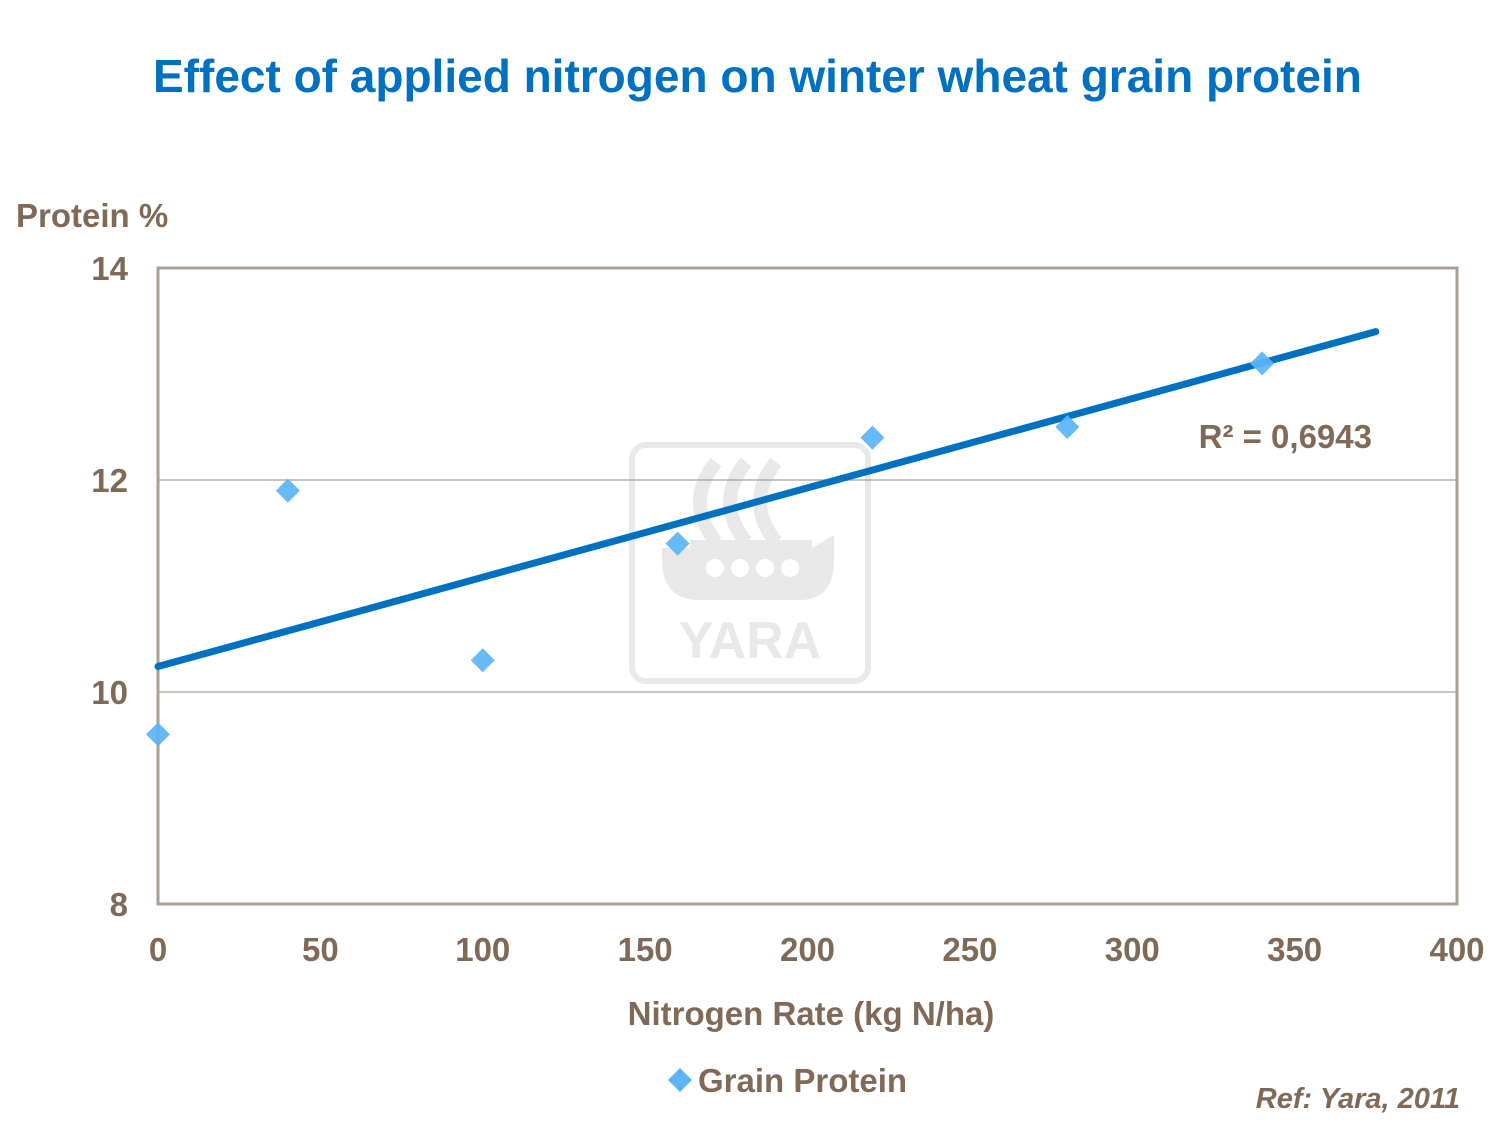 The width and height of the screenshot is (1500, 1126). Describe the element at coordinates (1294, 949) in the screenshot. I see `x-tick-label: 350` at that location.